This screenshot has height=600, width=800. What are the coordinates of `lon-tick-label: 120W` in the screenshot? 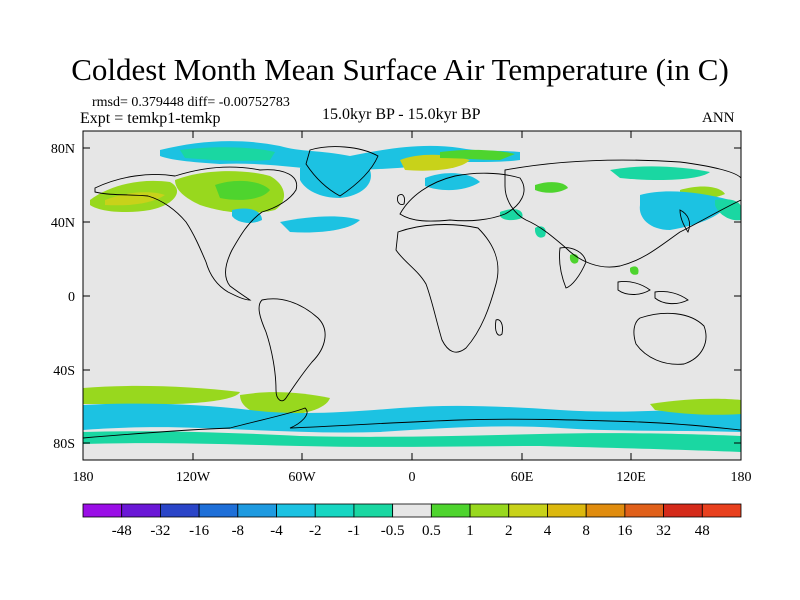 It's located at (193, 477).